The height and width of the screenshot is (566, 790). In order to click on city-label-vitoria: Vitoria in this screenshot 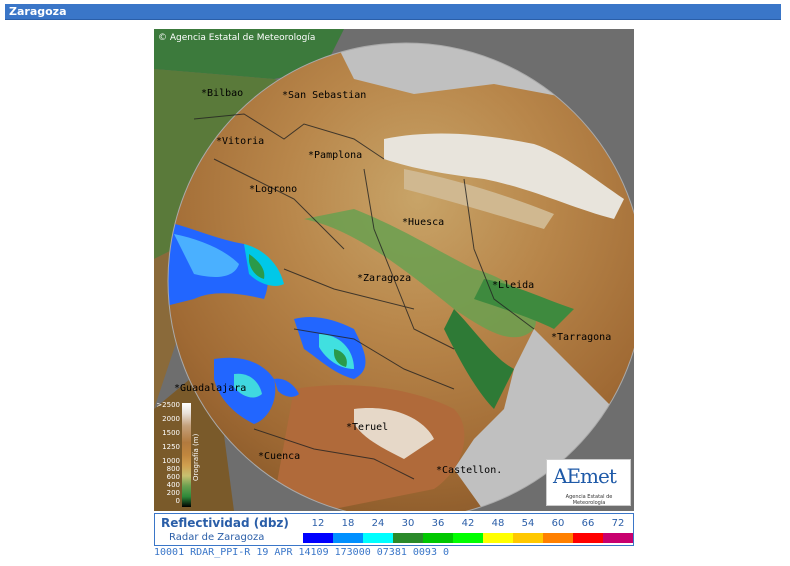, I will do `click(240, 141)`.